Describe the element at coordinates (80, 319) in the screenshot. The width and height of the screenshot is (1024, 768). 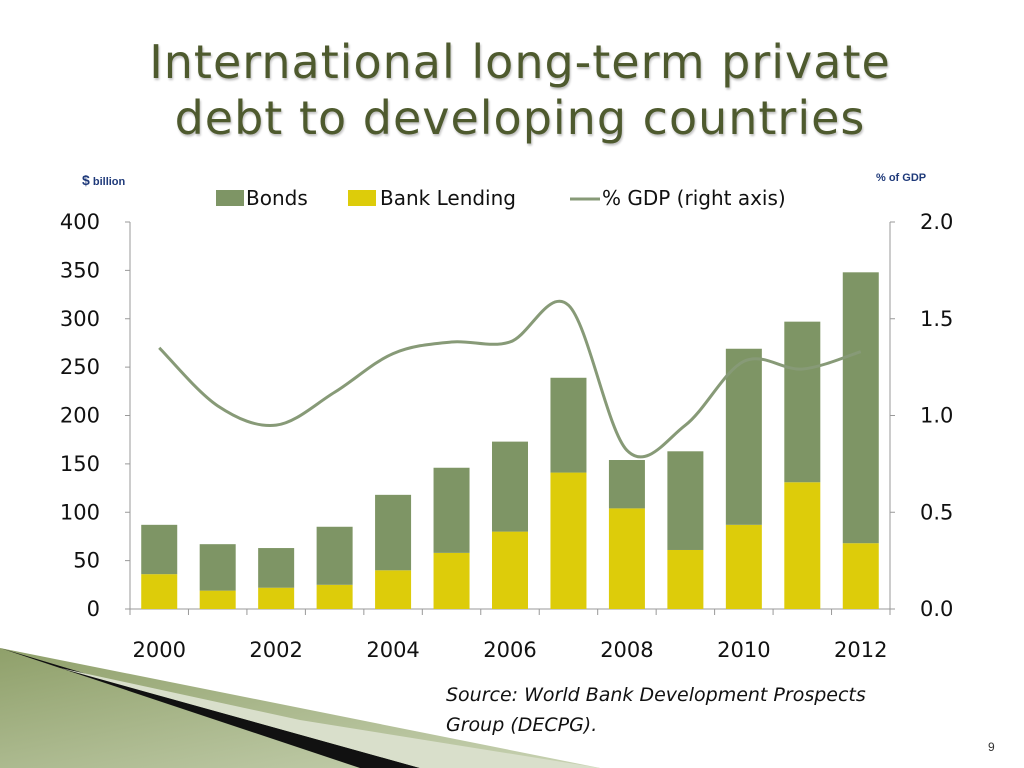
I see `left-tick-label: 300` at that location.